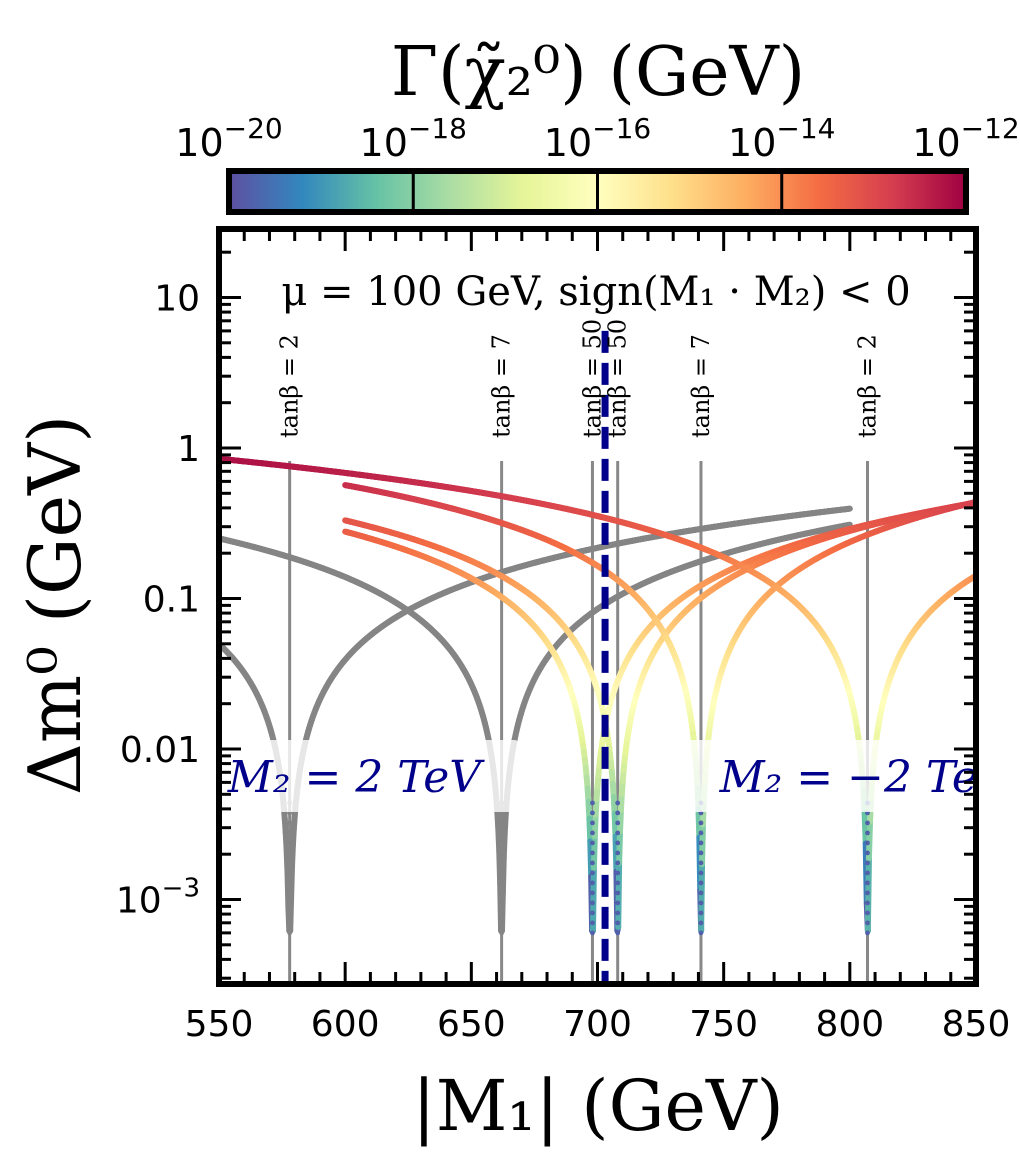 This screenshot has width=1020, height=1158. Describe the element at coordinates (597, 1024) in the screenshot. I see `x-tick-label: 700` at that location.